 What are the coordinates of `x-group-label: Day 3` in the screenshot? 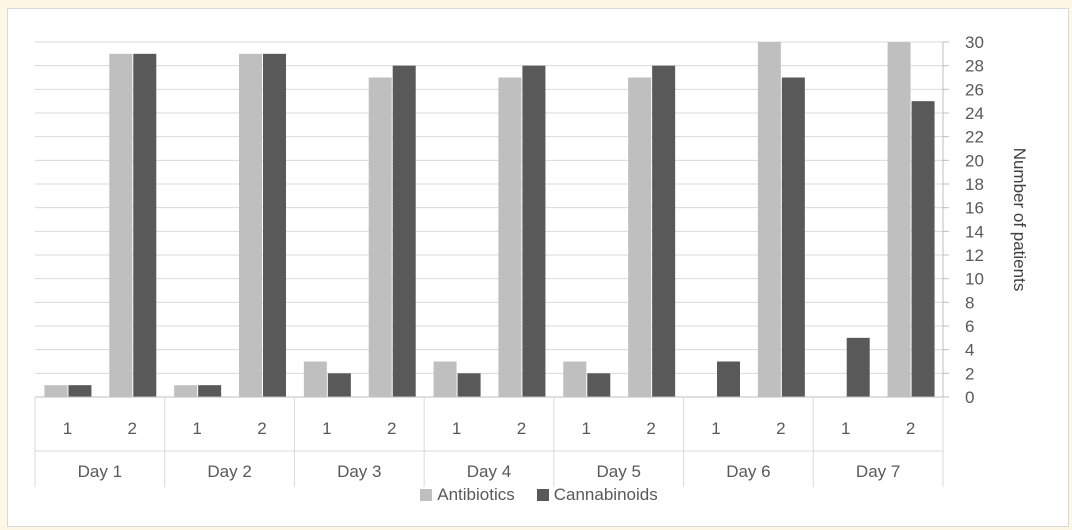 It's located at (359, 471).